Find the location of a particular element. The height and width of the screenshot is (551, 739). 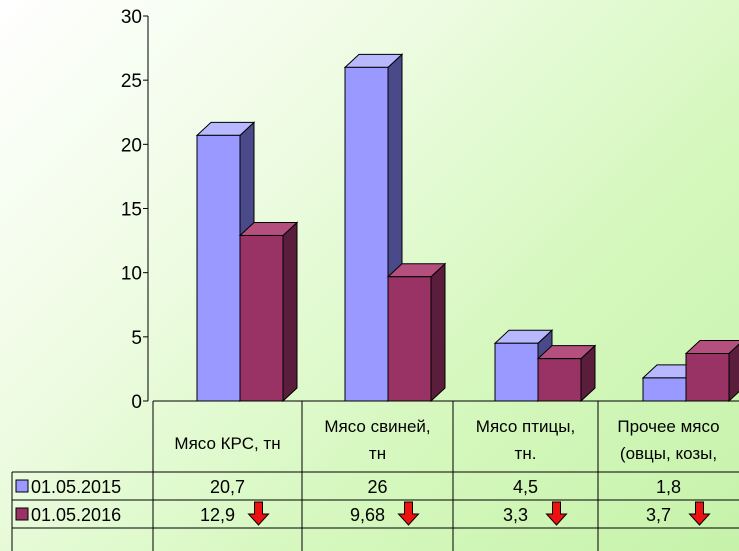

legend-label: 01.05.2016 is located at coordinates (76, 515).